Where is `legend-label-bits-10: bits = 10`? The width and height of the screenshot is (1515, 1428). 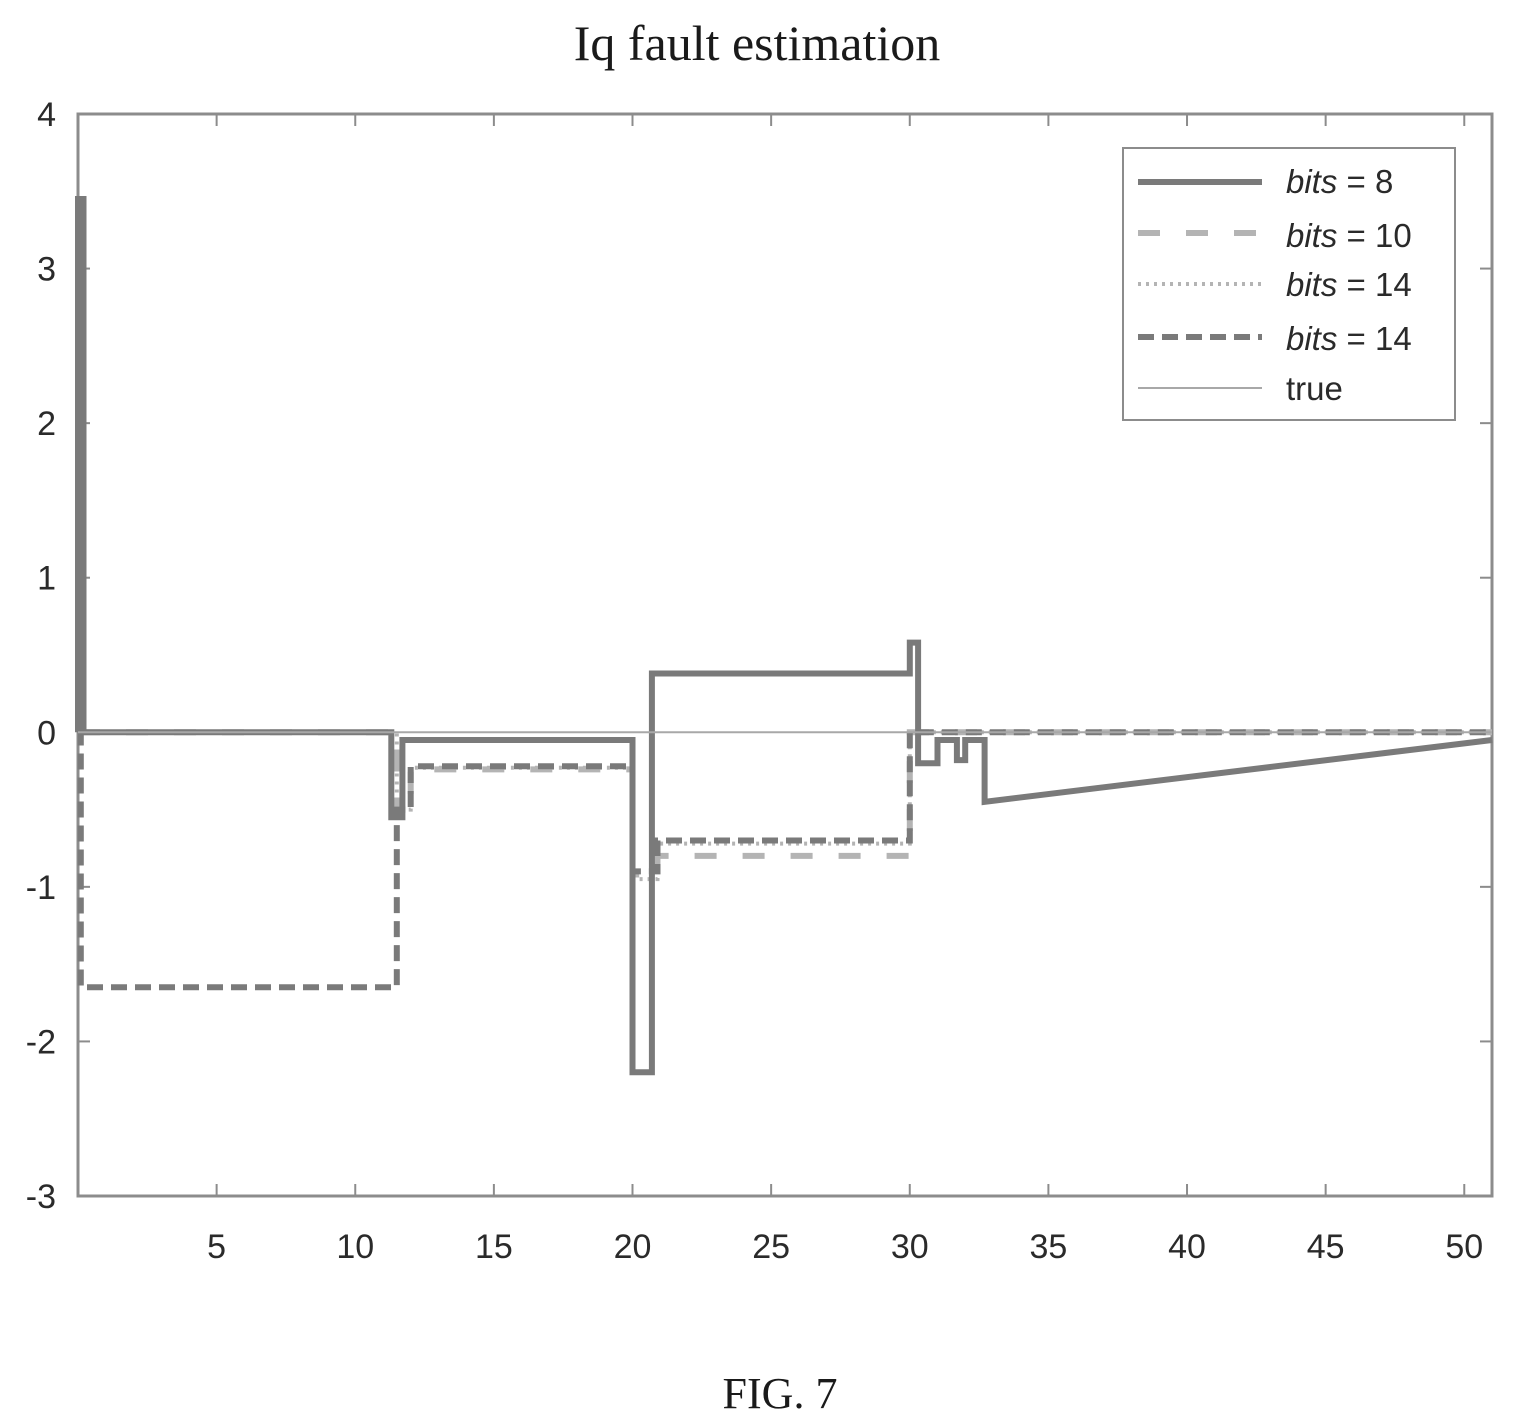 legend-label-bits-10: bits = 10 is located at coordinates (1349, 235).